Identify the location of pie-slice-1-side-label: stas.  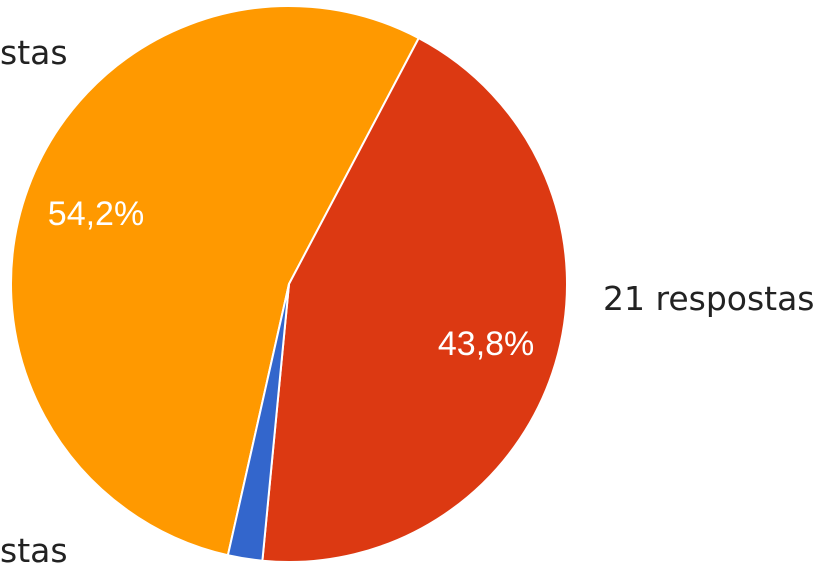
(34, 550).